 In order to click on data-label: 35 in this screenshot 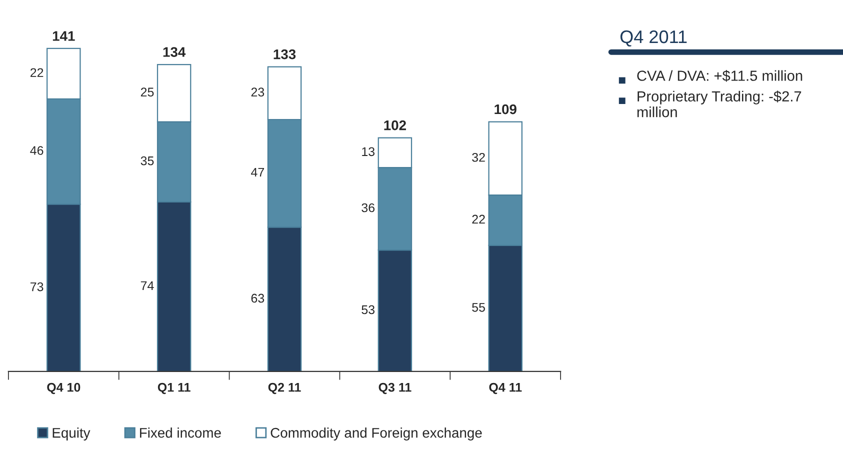, I will do `click(147, 161)`.